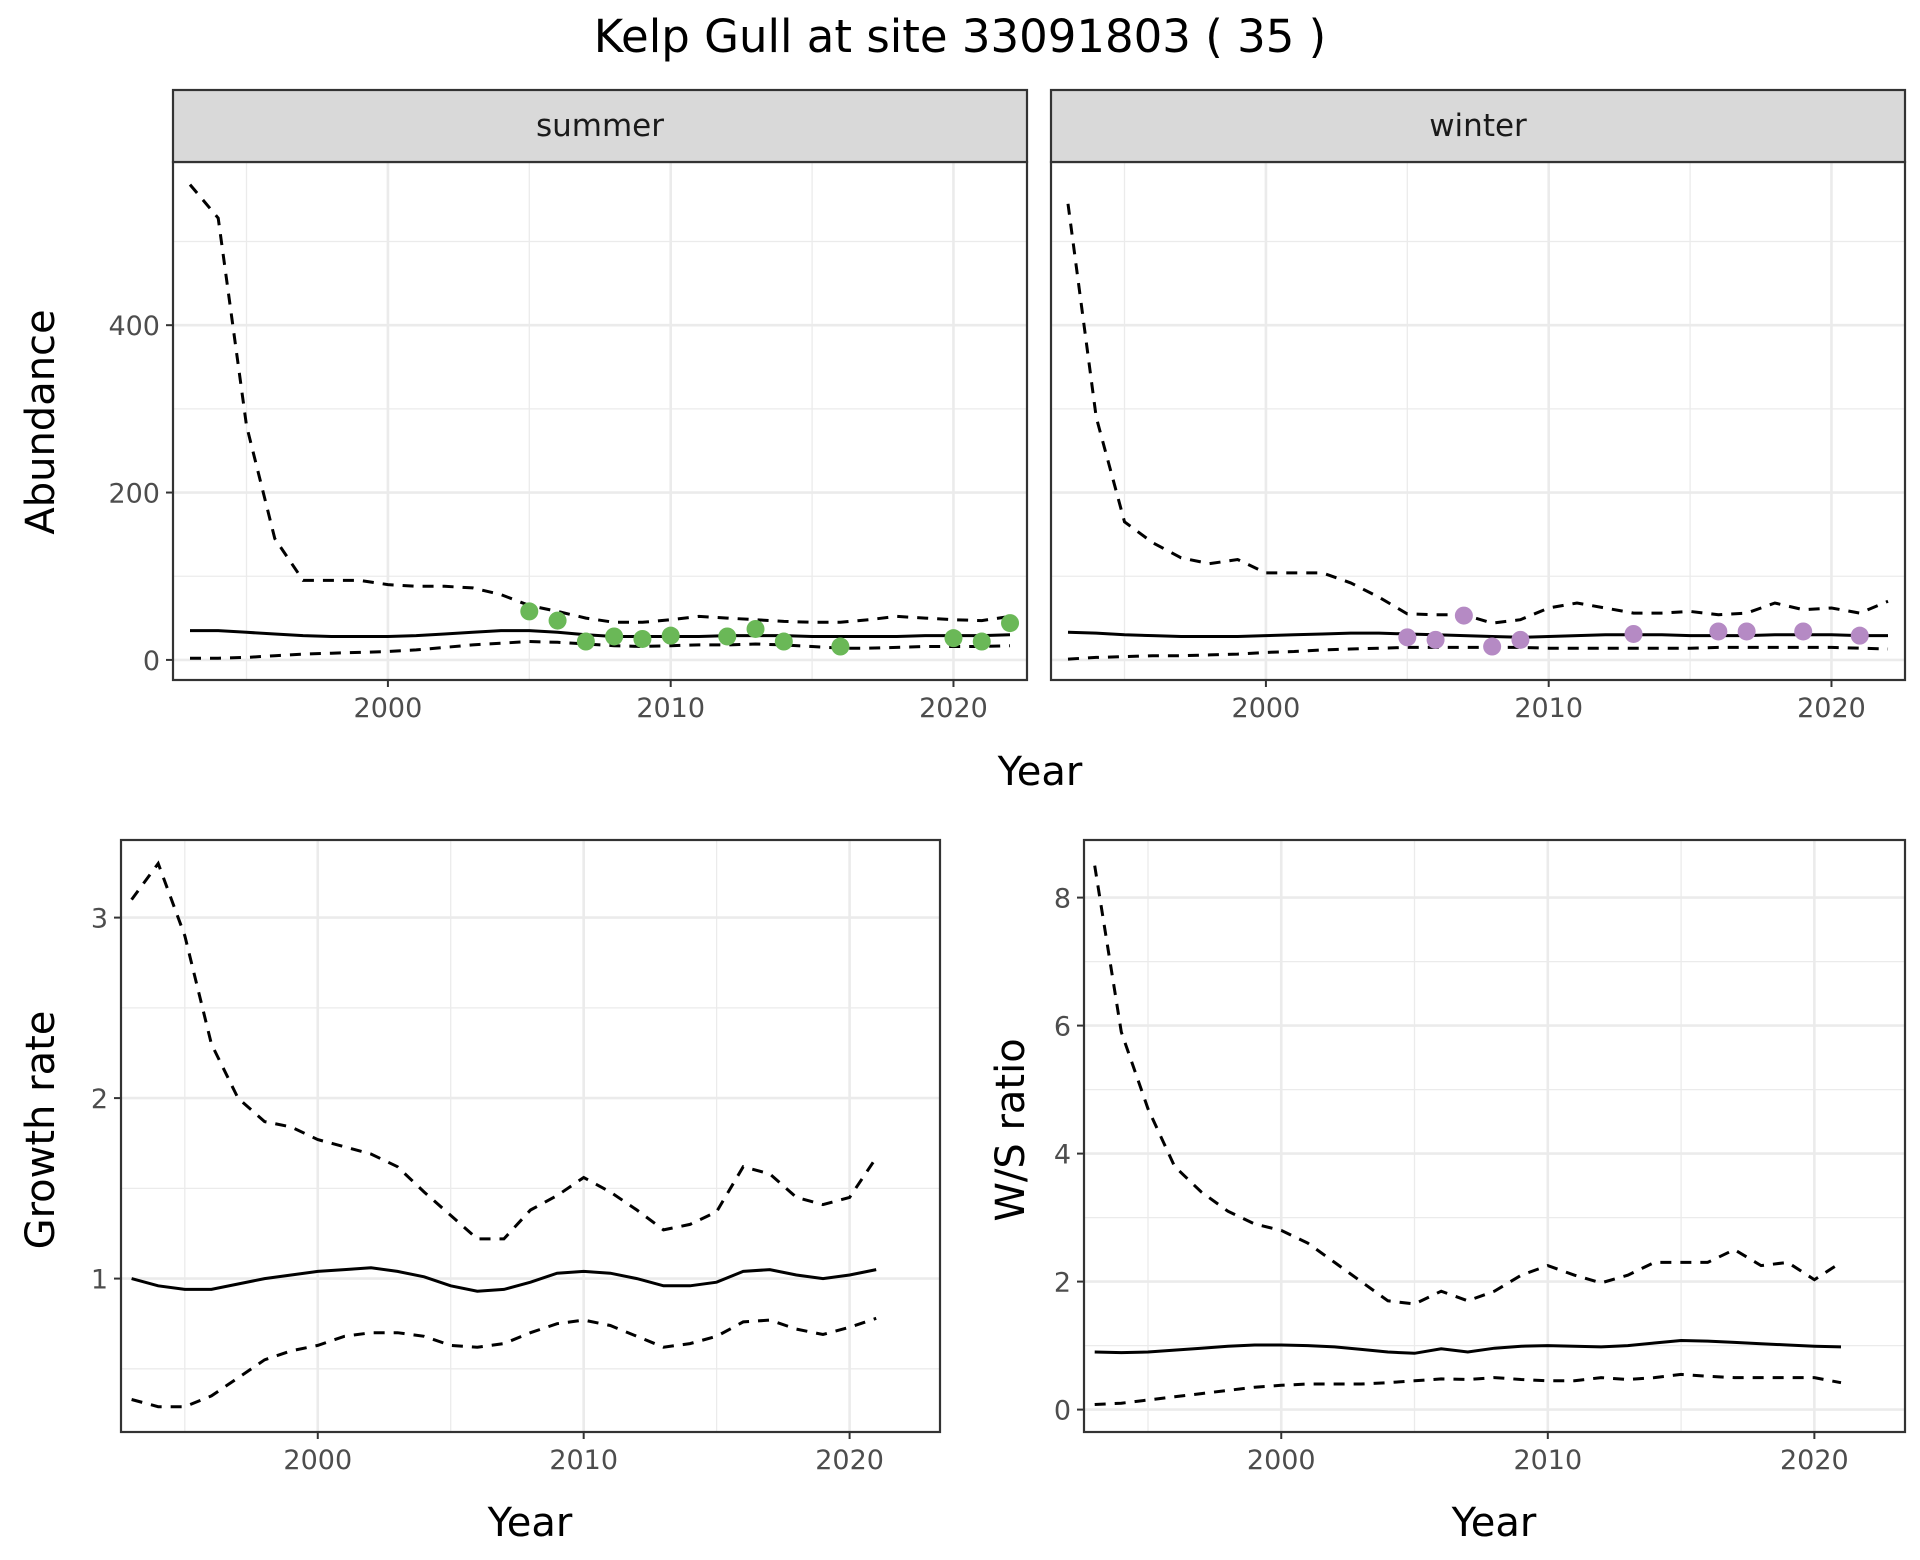 This screenshot has height=1560, width=1920. What do you see at coordinates (1011, 1129) in the screenshot?
I see `ratio-y-axis-title: W/S ratio` at bounding box center [1011, 1129].